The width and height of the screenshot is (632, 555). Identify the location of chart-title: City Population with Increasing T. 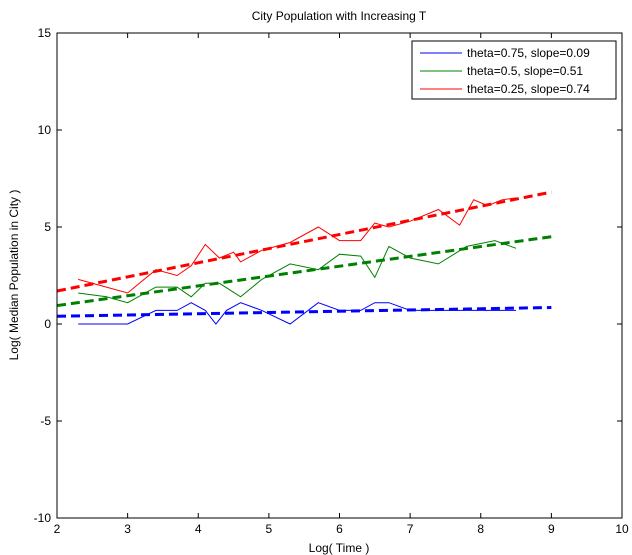
(339, 16).